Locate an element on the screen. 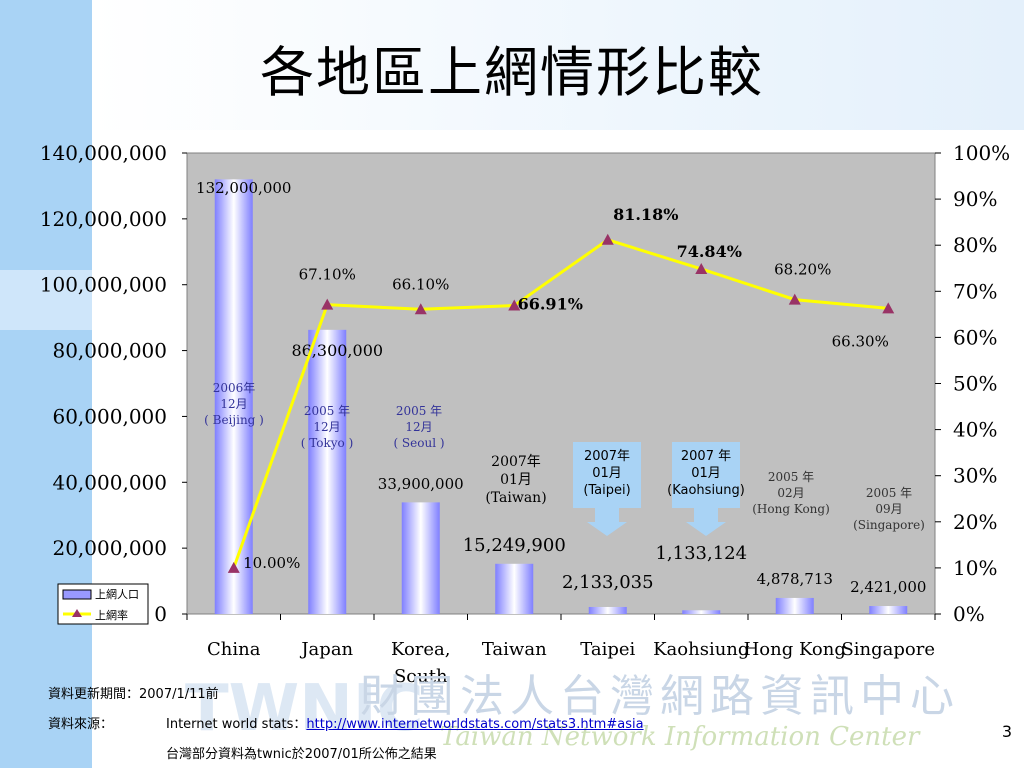 Image resolution: width=1024 pixels, height=768 pixels. y-left-tick-label: 60,000,000 is located at coordinates (109, 416).